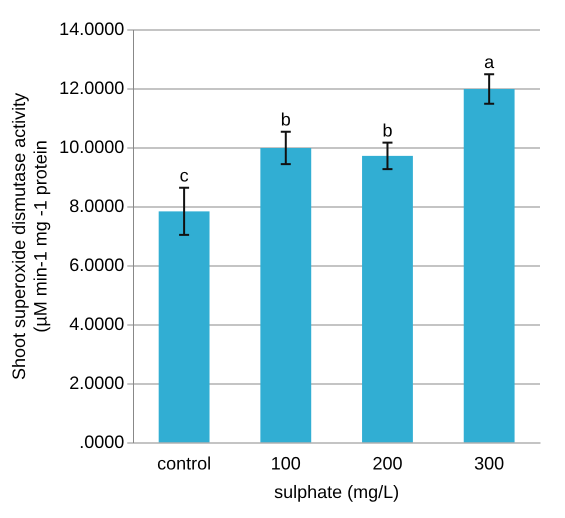 This screenshot has height=518, width=565. I want to click on y-tick-label: 12.0000, so click(91, 88).